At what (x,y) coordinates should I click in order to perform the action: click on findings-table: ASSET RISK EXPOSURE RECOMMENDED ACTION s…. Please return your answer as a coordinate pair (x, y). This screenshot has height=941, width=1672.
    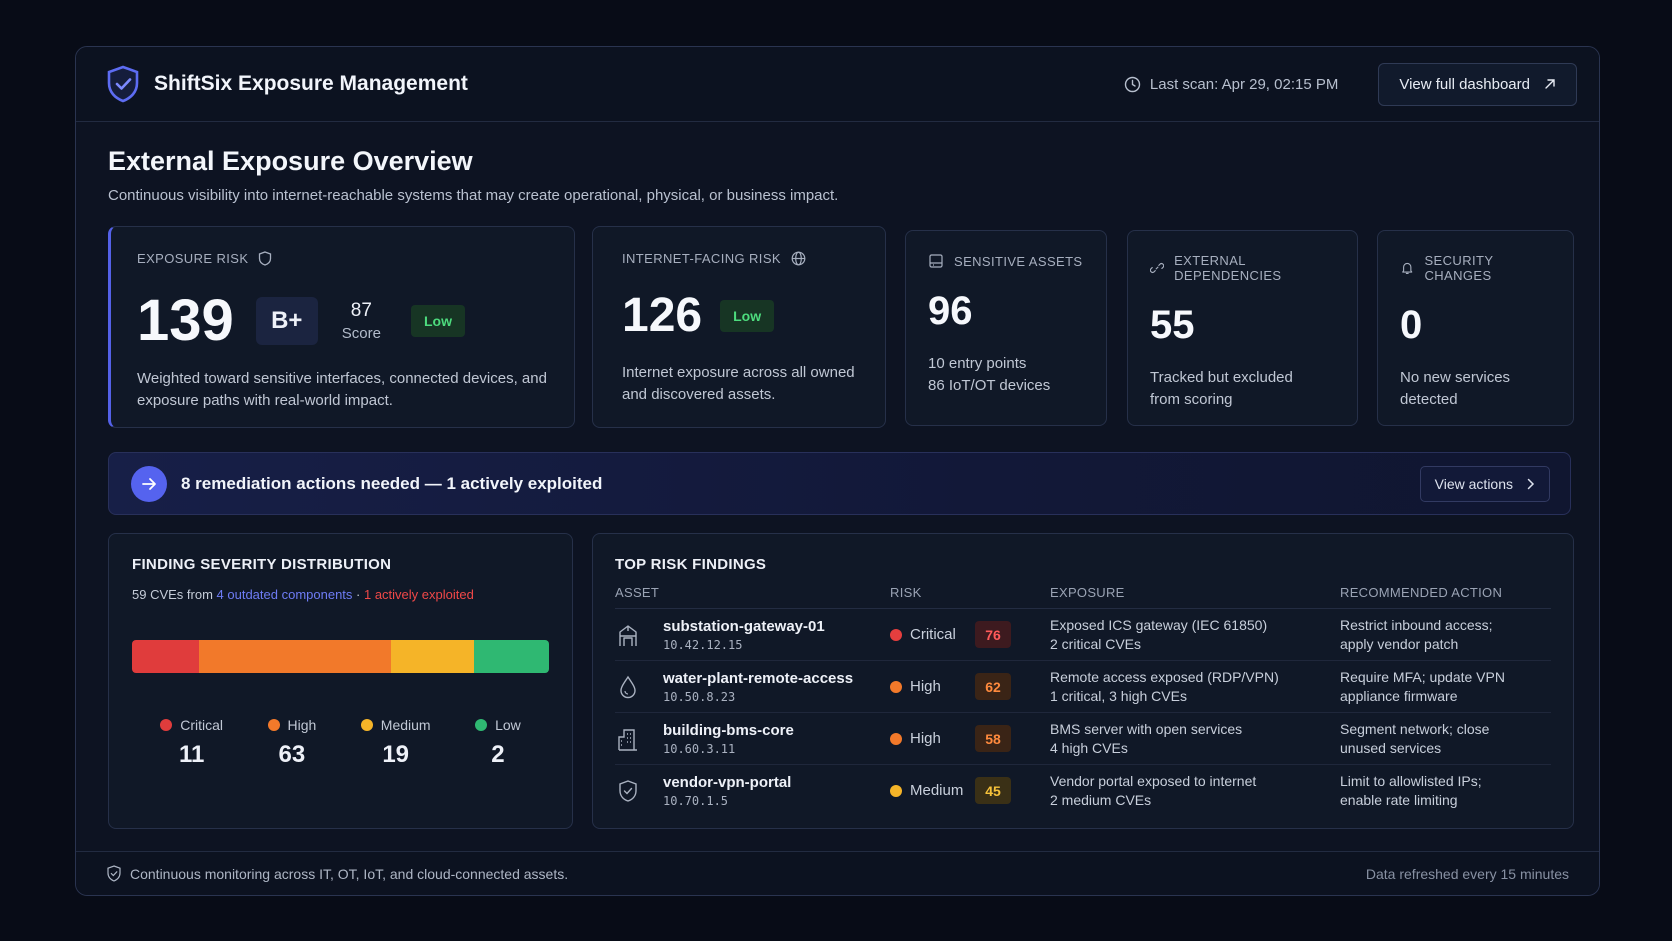
    Looking at the image, I should click on (1083, 701).